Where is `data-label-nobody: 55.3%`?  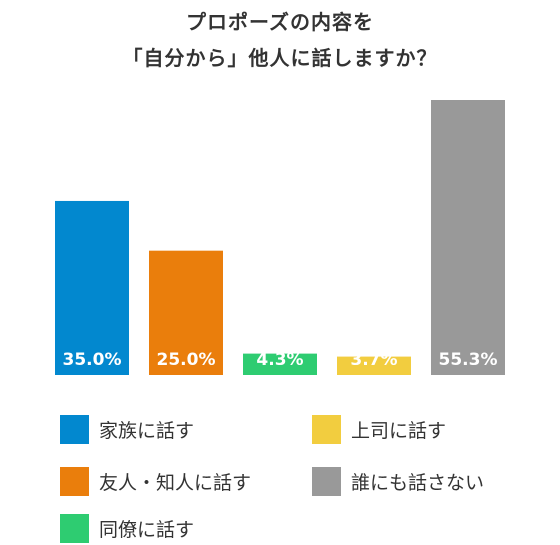 data-label-nobody: 55.3% is located at coordinates (468, 360).